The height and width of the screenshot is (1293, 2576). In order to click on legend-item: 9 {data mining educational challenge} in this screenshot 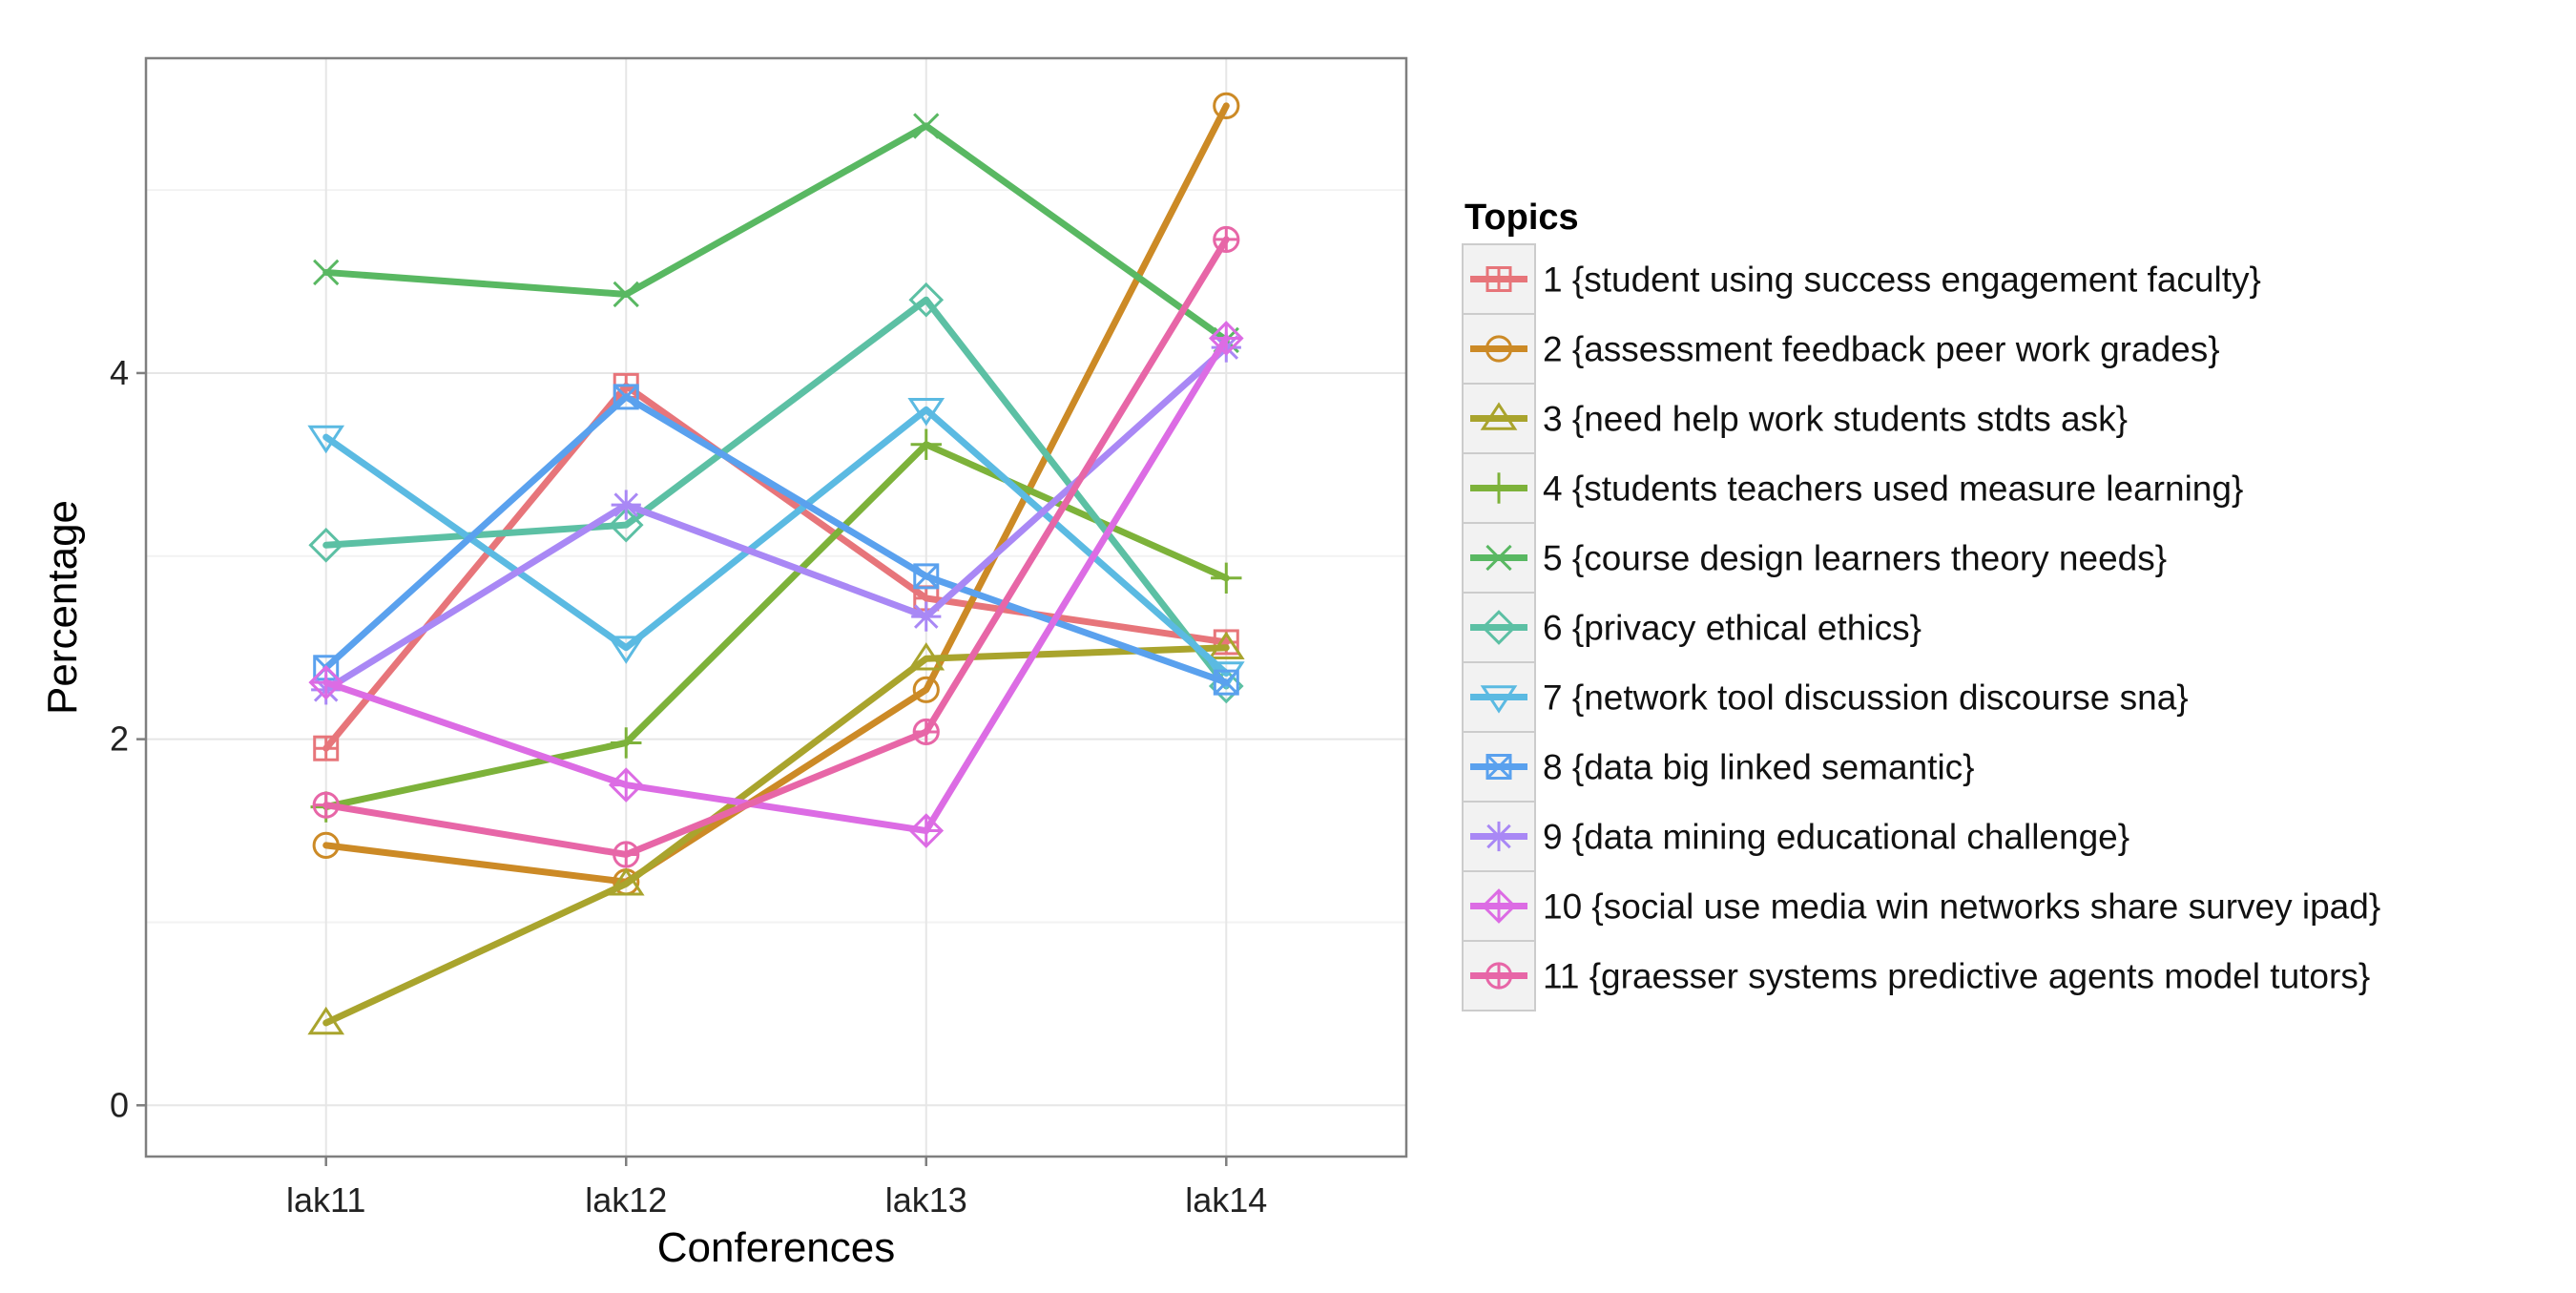, I will do `click(1795, 836)`.